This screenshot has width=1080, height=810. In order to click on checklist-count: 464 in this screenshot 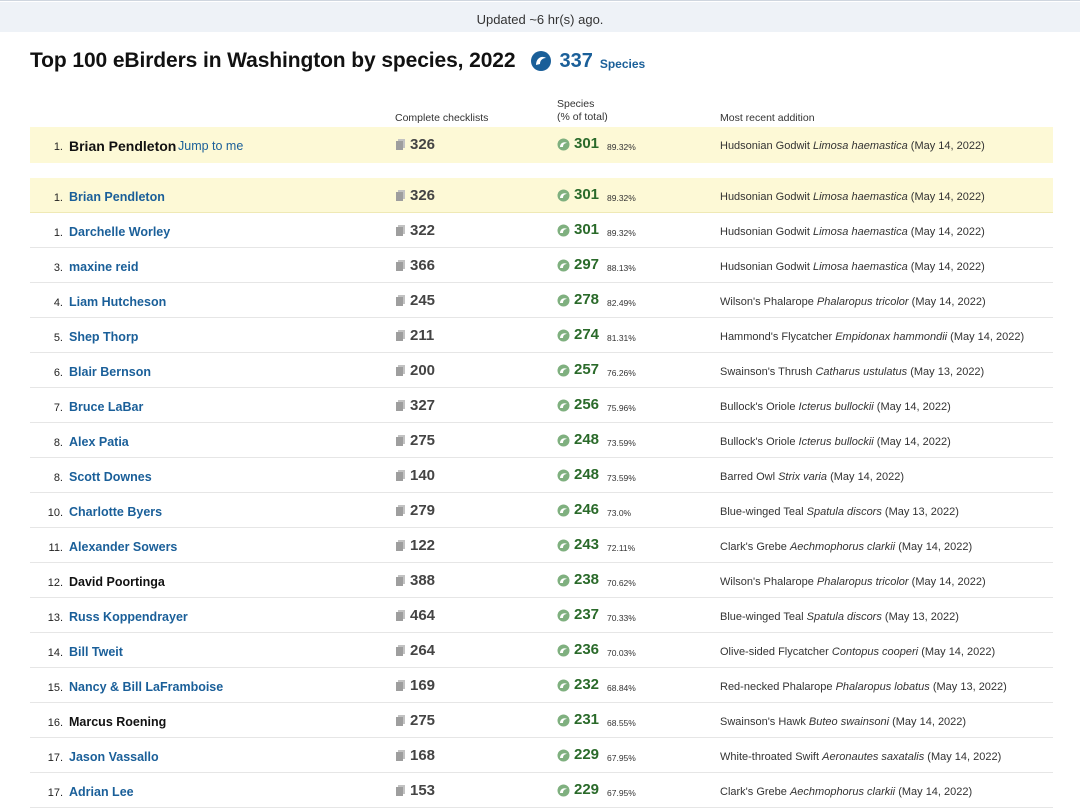, I will do `click(423, 615)`.